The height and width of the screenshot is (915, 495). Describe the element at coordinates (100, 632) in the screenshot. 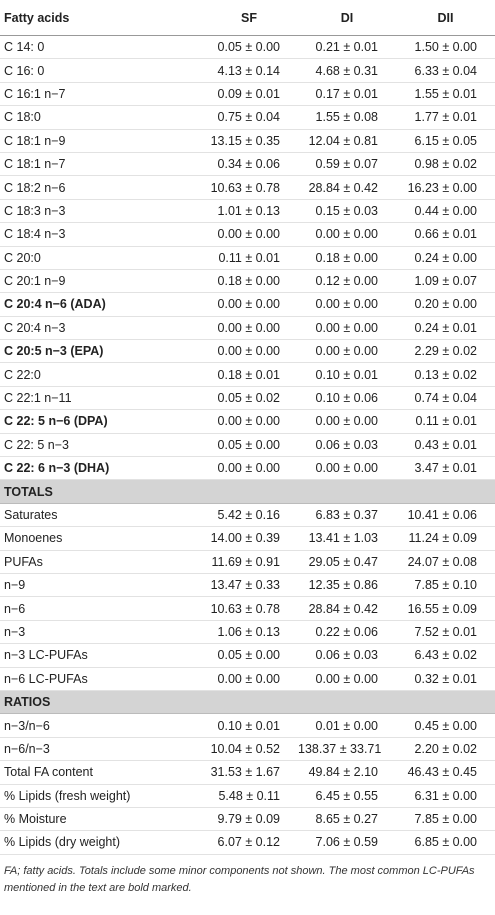

I see `row-label: n−3` at that location.